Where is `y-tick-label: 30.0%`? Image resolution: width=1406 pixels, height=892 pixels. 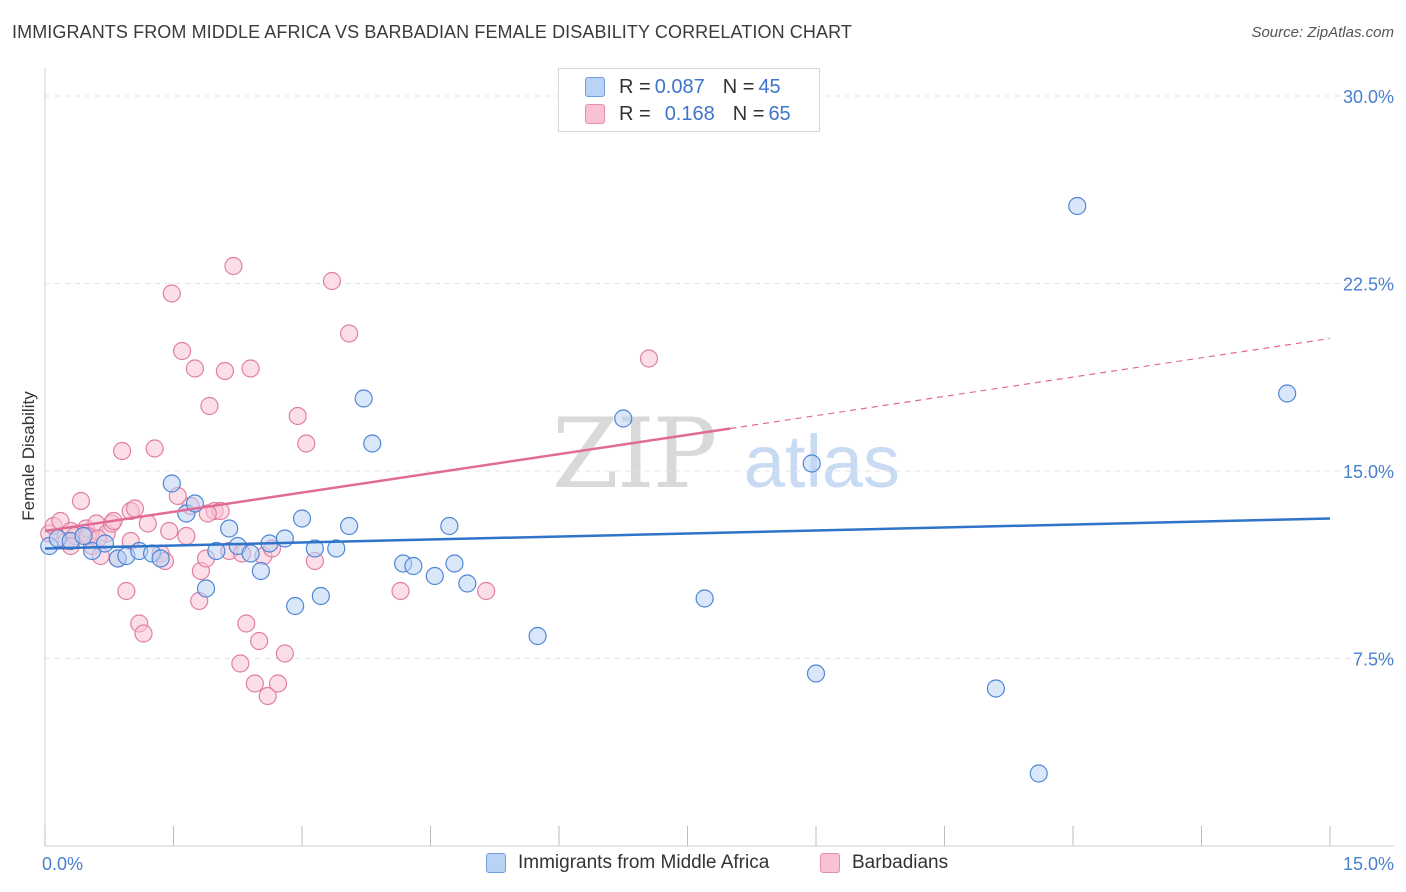 y-tick-label: 30.0% is located at coordinates (1368, 97).